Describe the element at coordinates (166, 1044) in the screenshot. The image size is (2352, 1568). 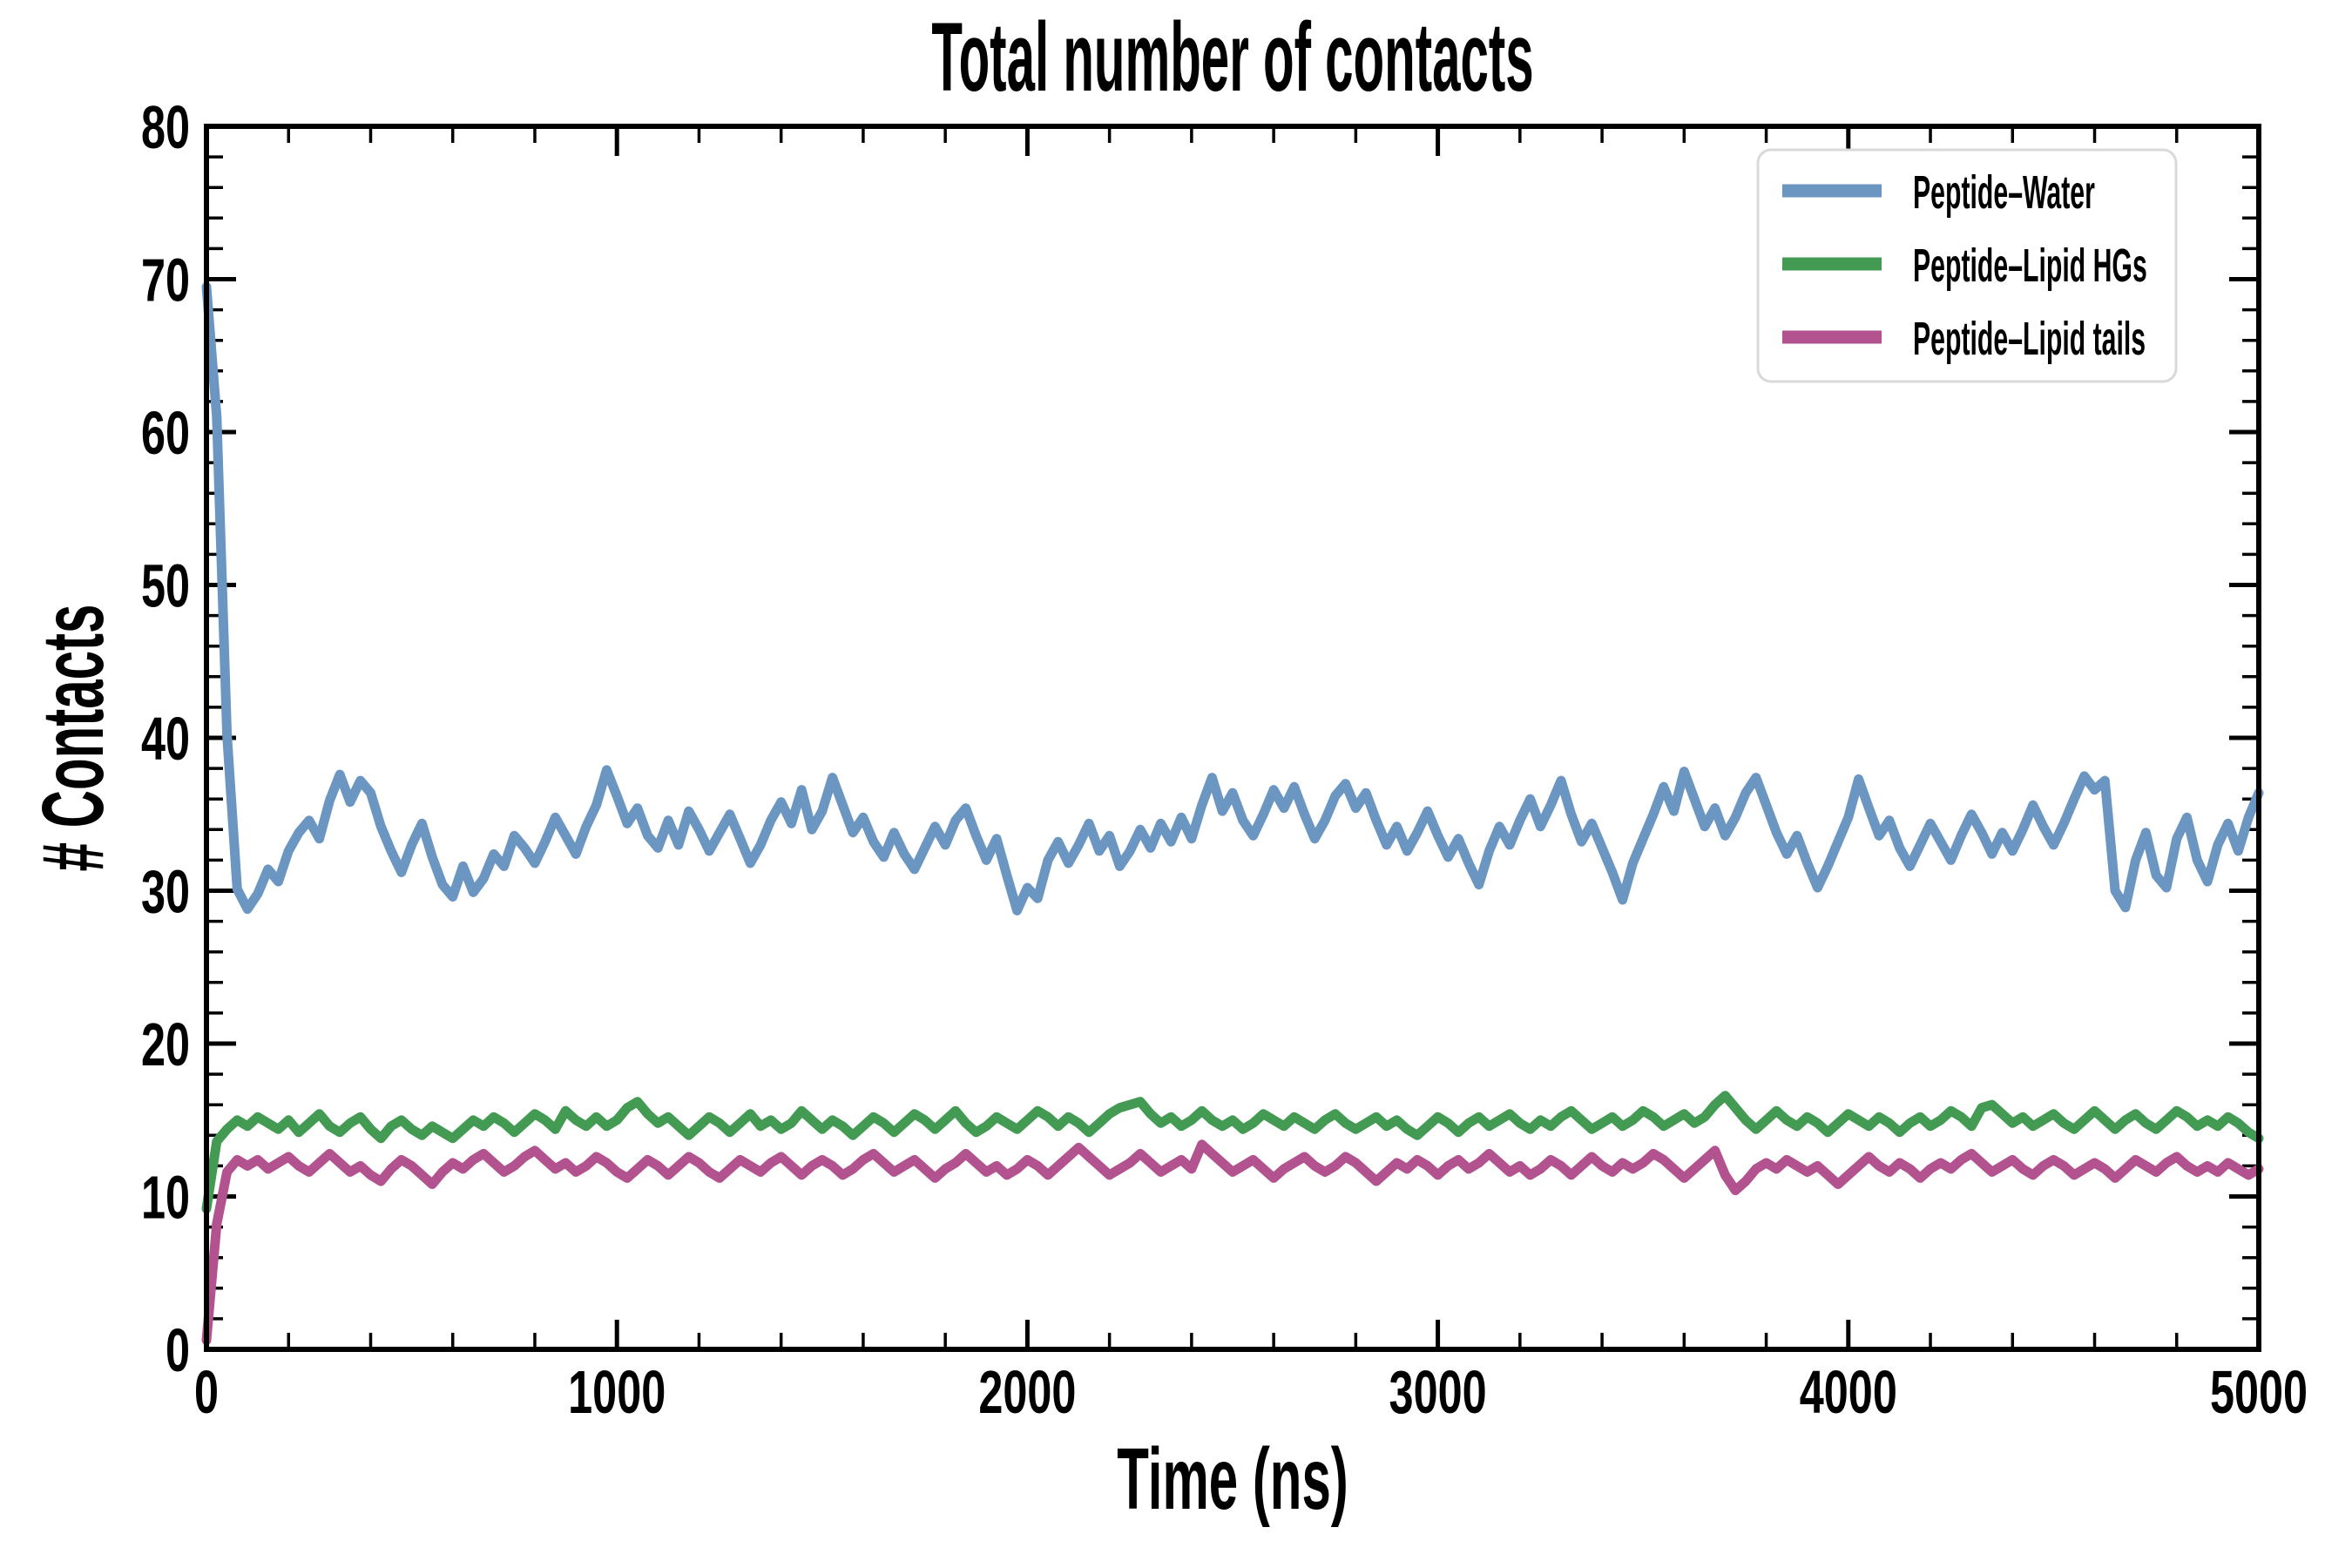
I see `y-tick-label: 20` at that location.